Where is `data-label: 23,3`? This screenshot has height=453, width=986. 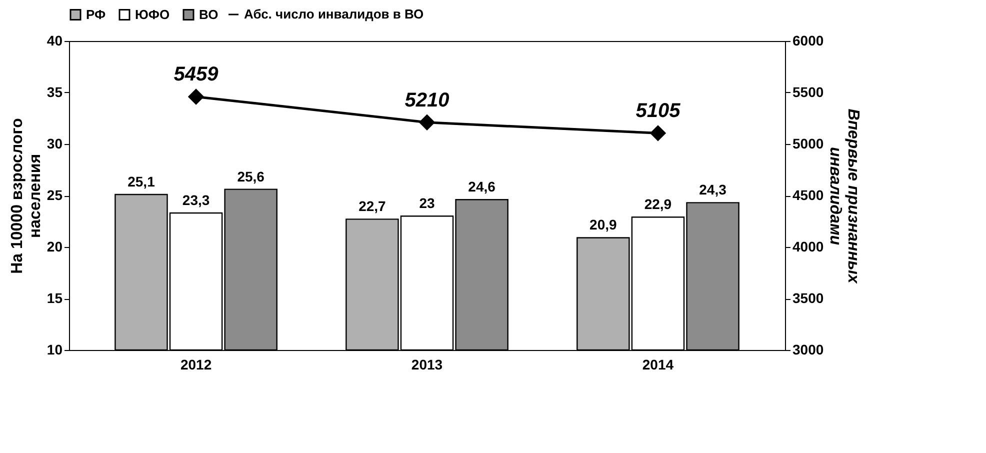 data-label: 23,3 is located at coordinates (196, 200).